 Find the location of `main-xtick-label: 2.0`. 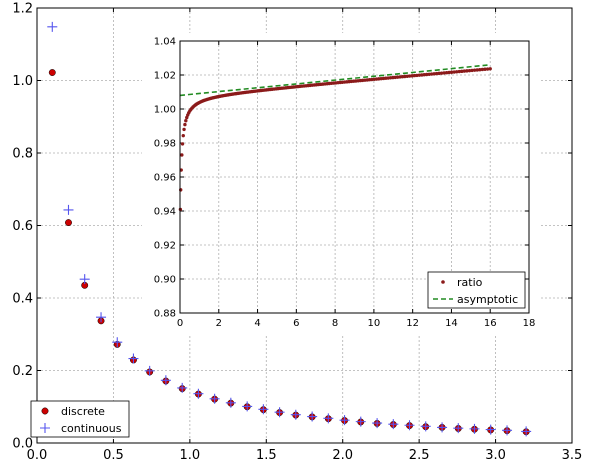

main-xtick-label: 2.0 is located at coordinates (342, 454).